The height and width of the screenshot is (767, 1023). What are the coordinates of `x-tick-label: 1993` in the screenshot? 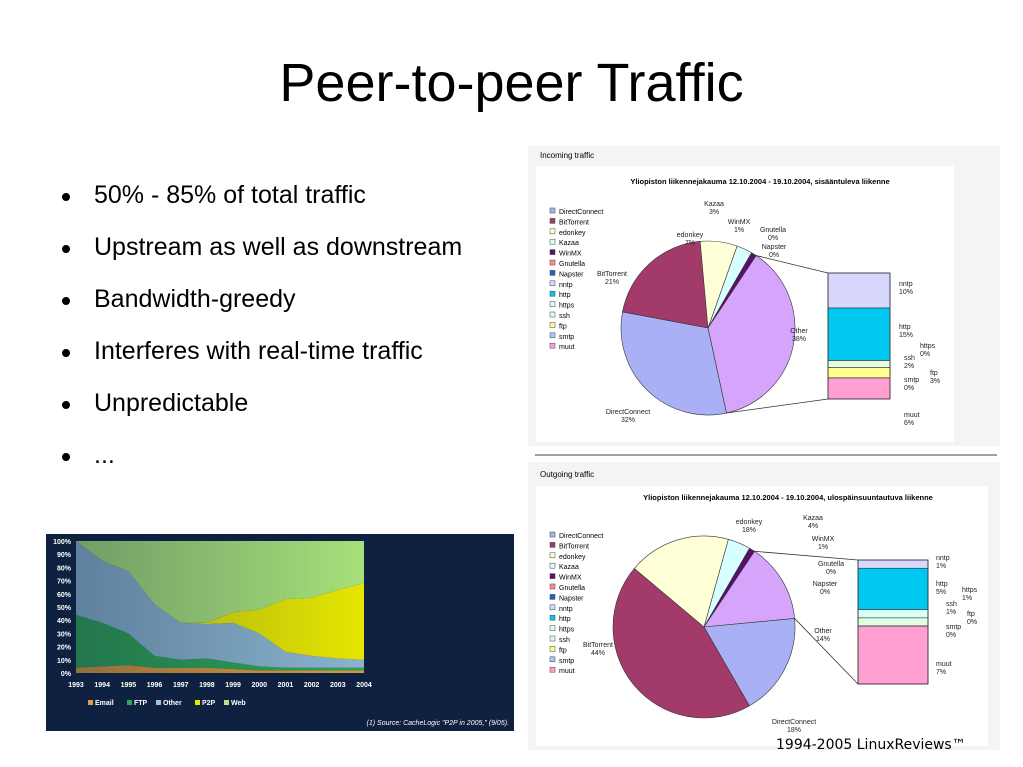 It's located at (76, 685).